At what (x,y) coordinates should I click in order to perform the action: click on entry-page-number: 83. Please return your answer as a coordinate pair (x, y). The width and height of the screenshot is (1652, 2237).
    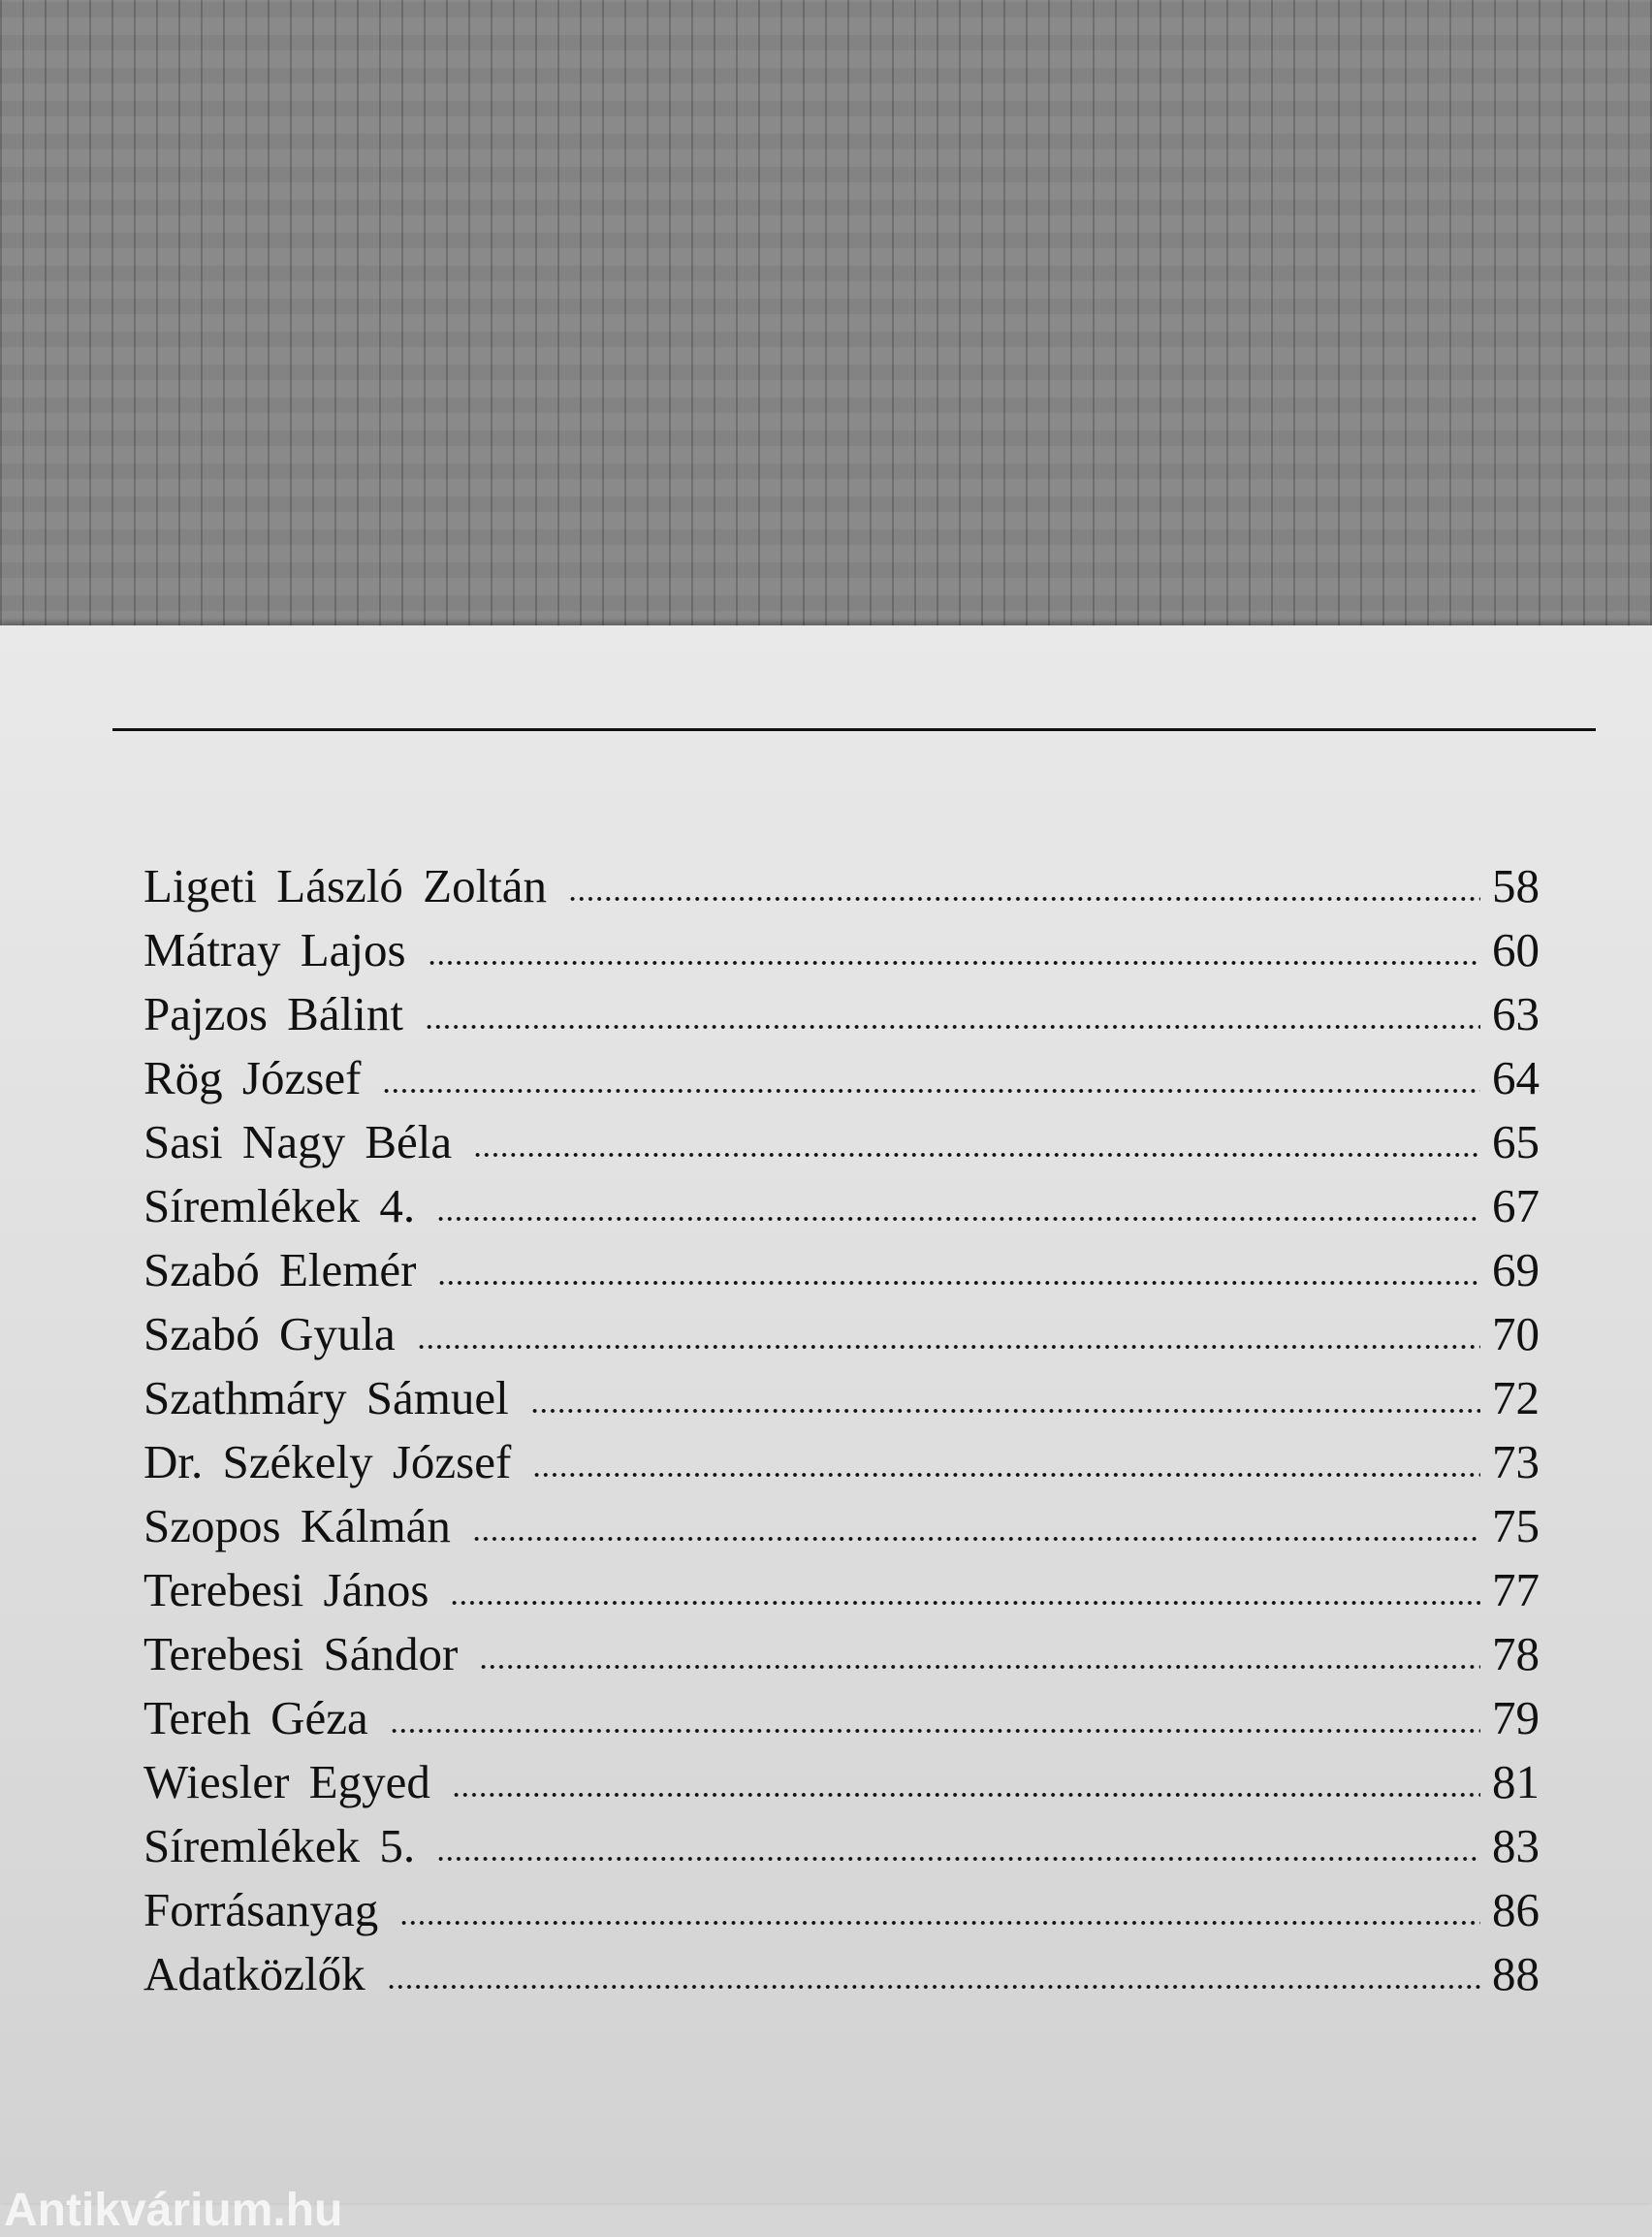
    Looking at the image, I should click on (1516, 1845).